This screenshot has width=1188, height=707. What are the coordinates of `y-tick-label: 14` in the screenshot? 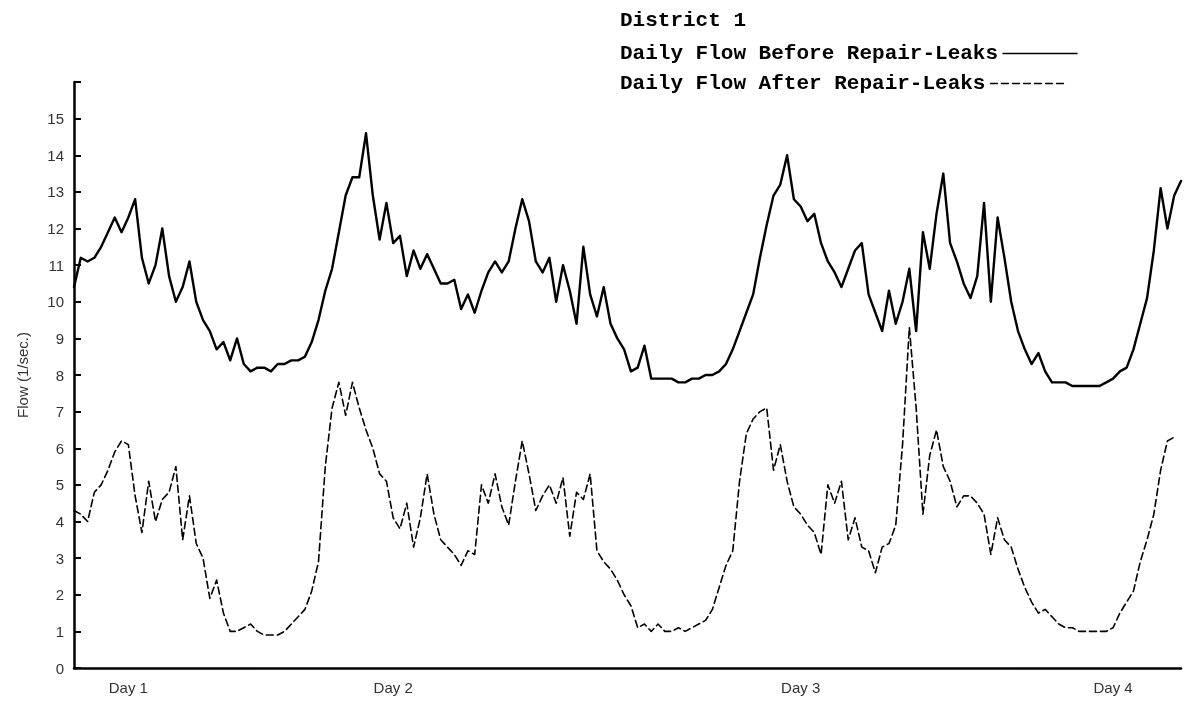 It's located at (55, 155).